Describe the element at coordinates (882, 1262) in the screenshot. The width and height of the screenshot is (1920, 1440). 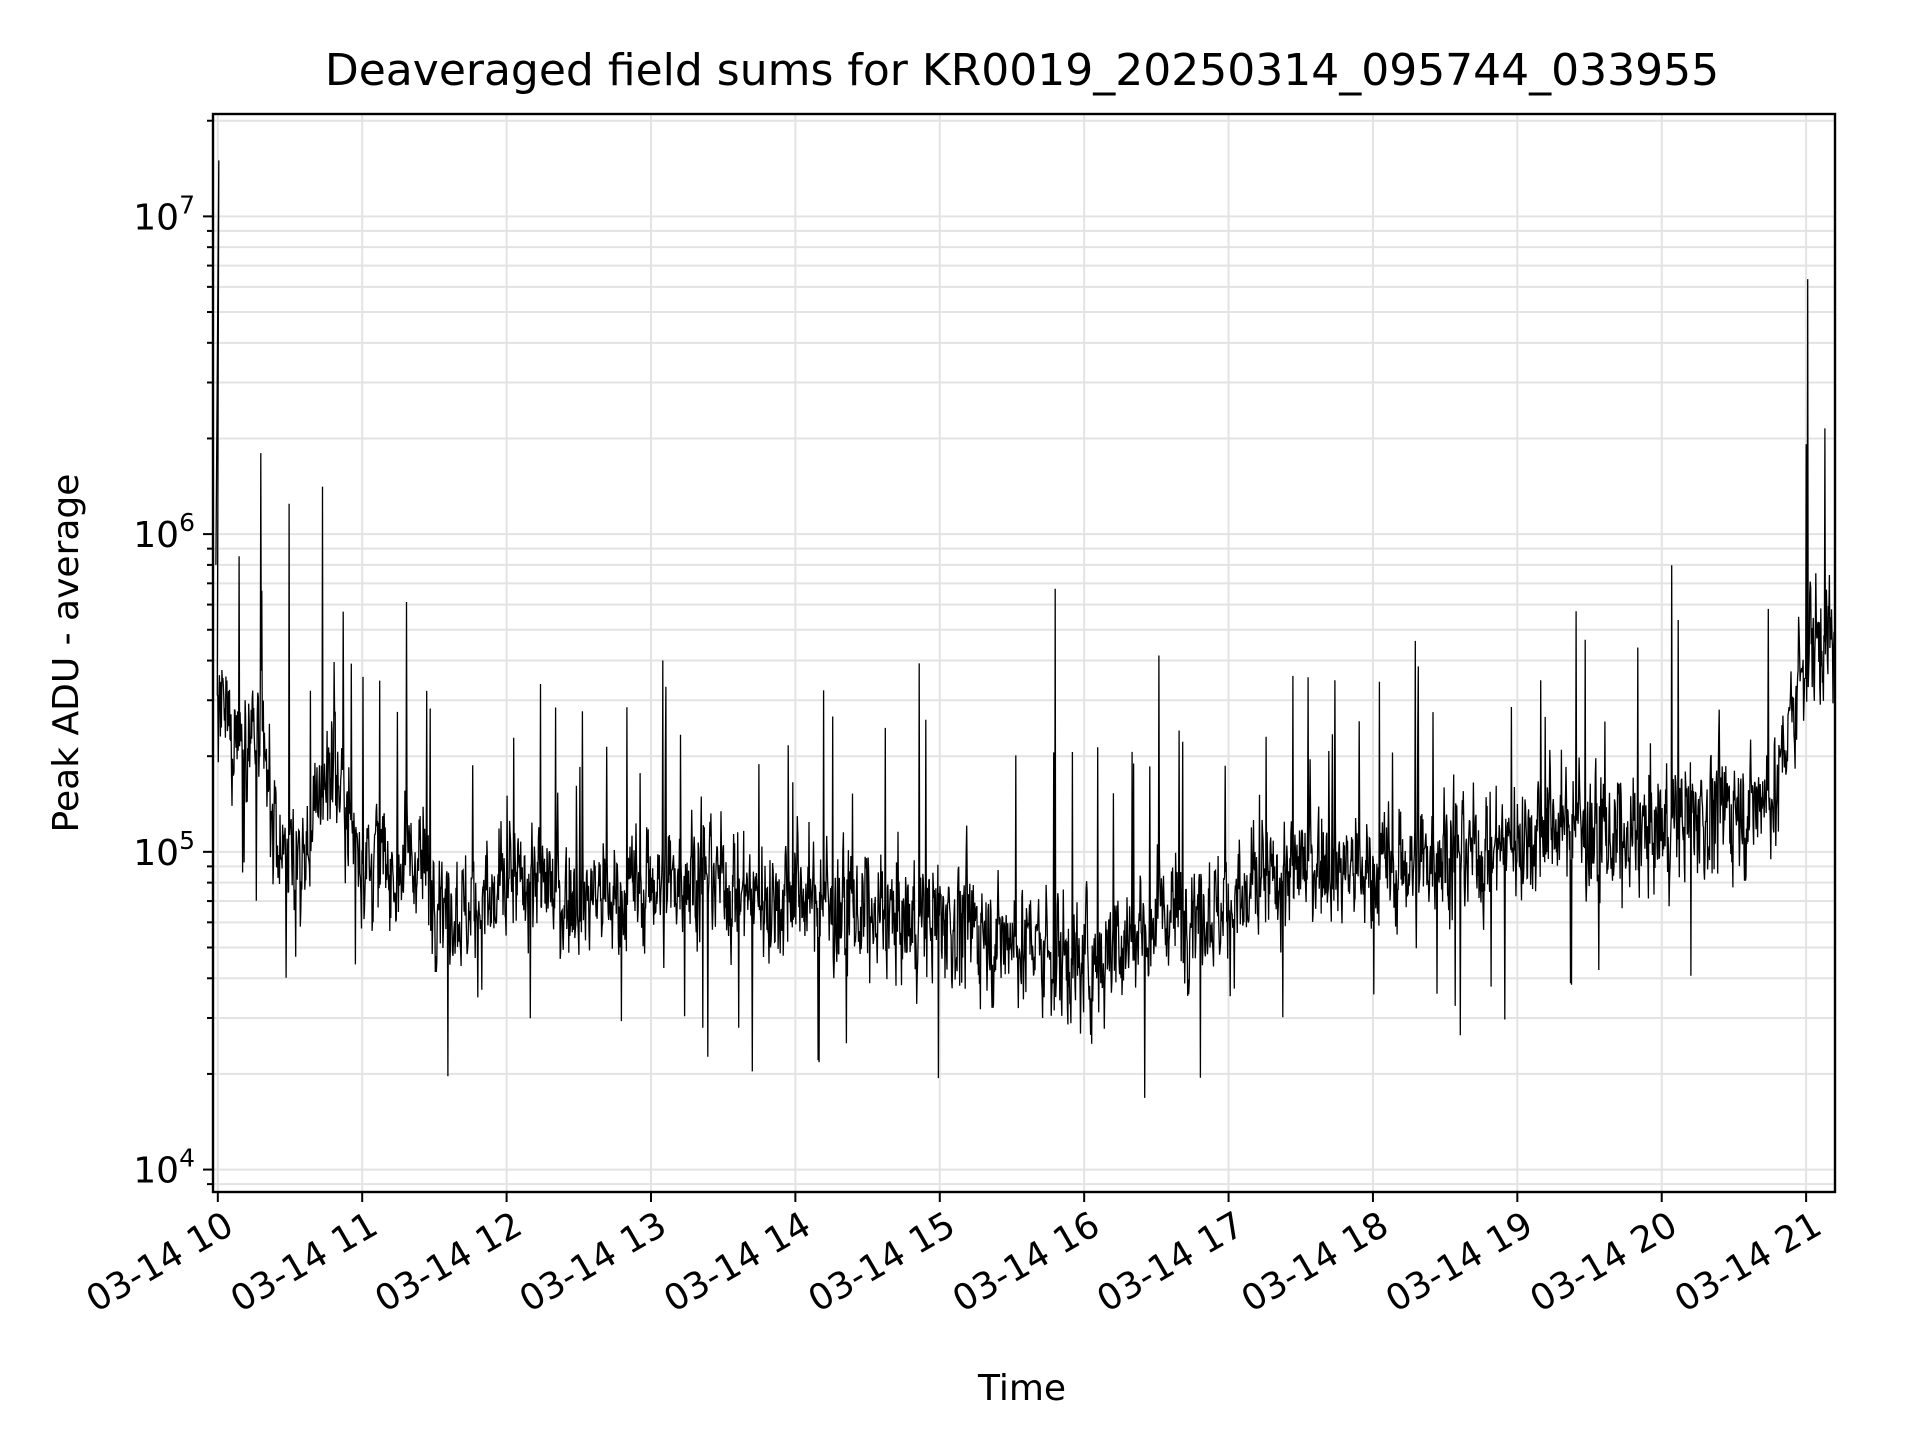
I see `x-tick-label: 03-14 15` at that location.